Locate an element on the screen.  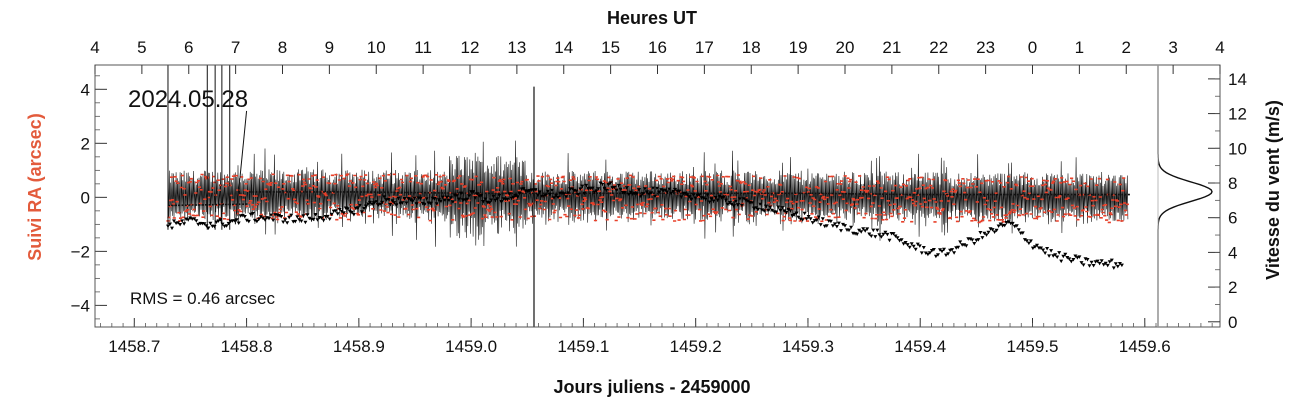
top-tick-label: 14 is located at coordinates (563, 47).